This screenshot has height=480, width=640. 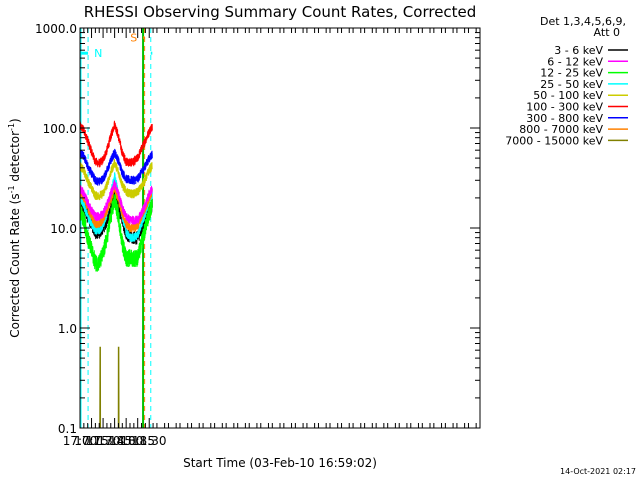 What do you see at coordinates (598, 471) in the screenshot?
I see `timestamp: 14-Oct-2021 02:17` at bounding box center [598, 471].